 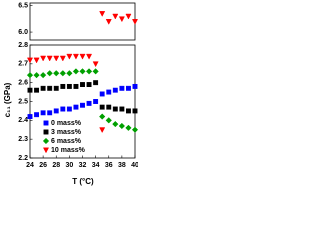 I want to click on y-tick-label: 2.2, so click(x=23, y=158).